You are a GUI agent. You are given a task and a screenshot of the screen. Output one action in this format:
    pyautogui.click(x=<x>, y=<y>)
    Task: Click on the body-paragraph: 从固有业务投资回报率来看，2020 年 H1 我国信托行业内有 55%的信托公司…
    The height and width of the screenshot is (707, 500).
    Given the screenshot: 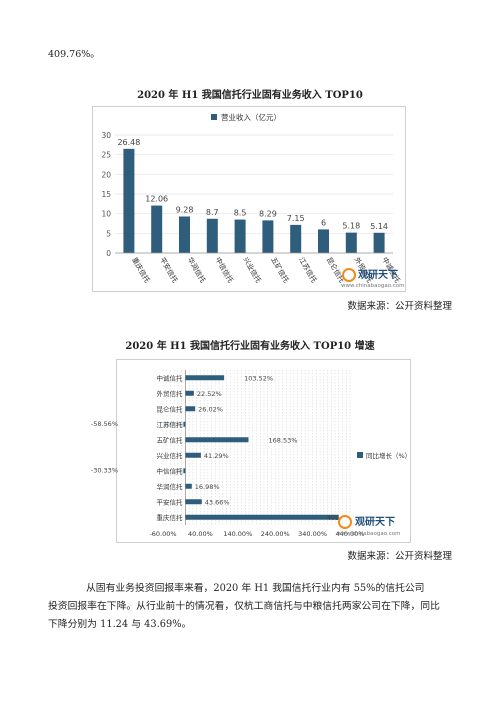 What is the action you would take?
    pyautogui.click(x=250, y=607)
    